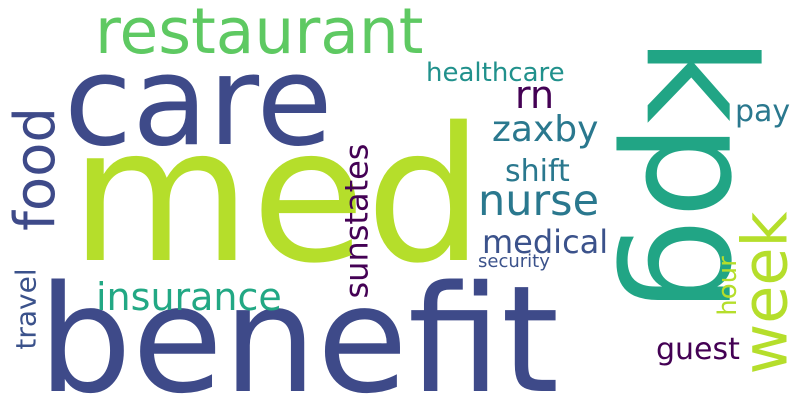  I want to click on word-food: food, so click(35, 169).